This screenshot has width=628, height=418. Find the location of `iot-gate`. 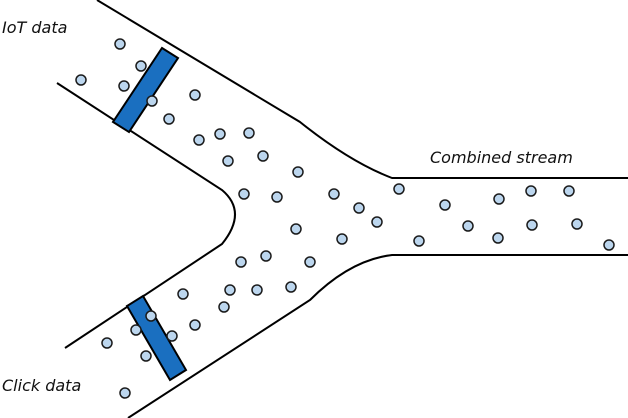

iot-gate is located at coordinates (145, 90).